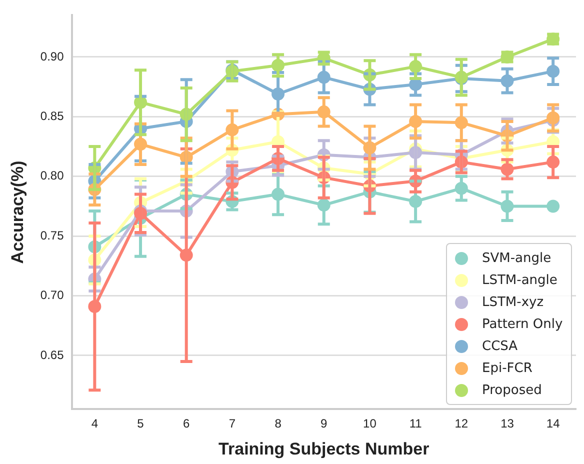 The image size is (584, 464). I want to click on legend-label: Proposed, so click(512, 390).